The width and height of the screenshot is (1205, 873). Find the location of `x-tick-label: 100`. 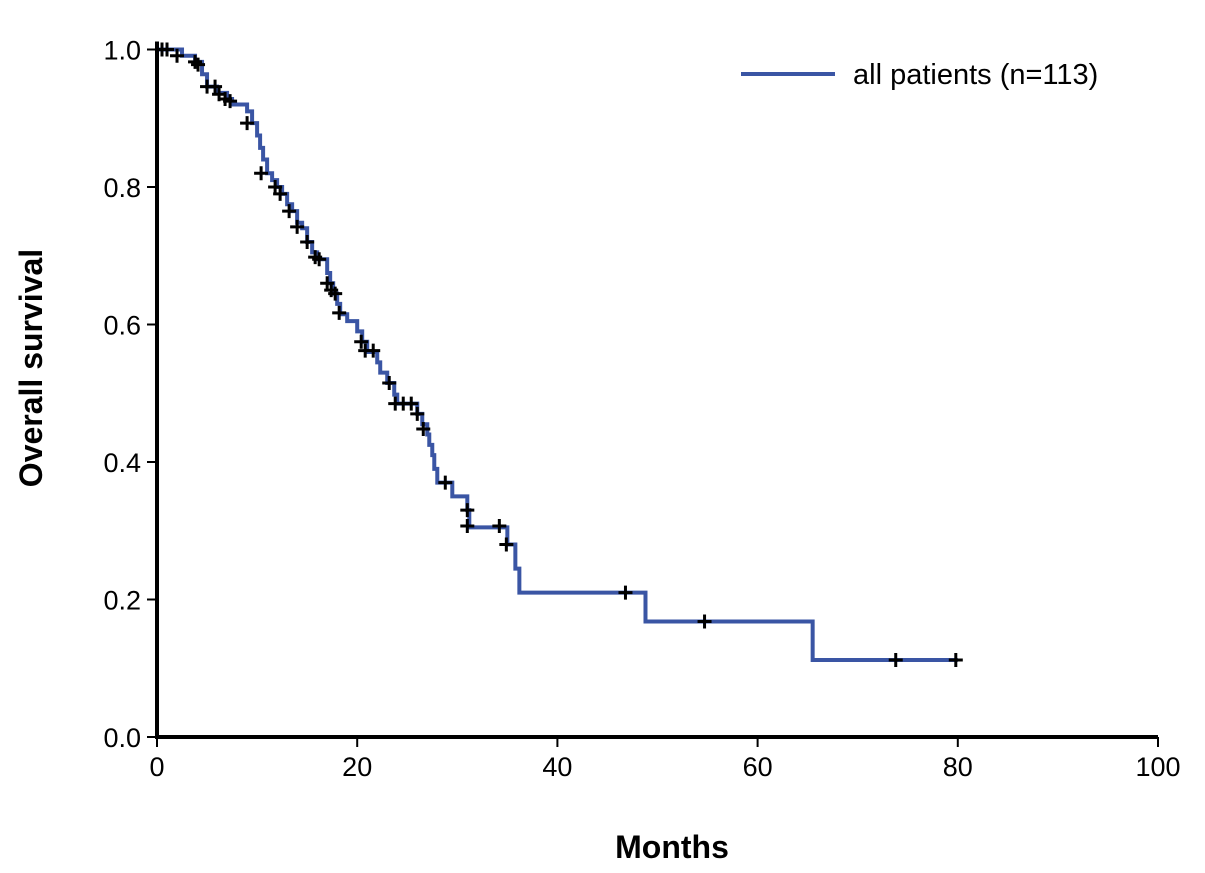

x-tick-label: 100 is located at coordinates (1157, 767).